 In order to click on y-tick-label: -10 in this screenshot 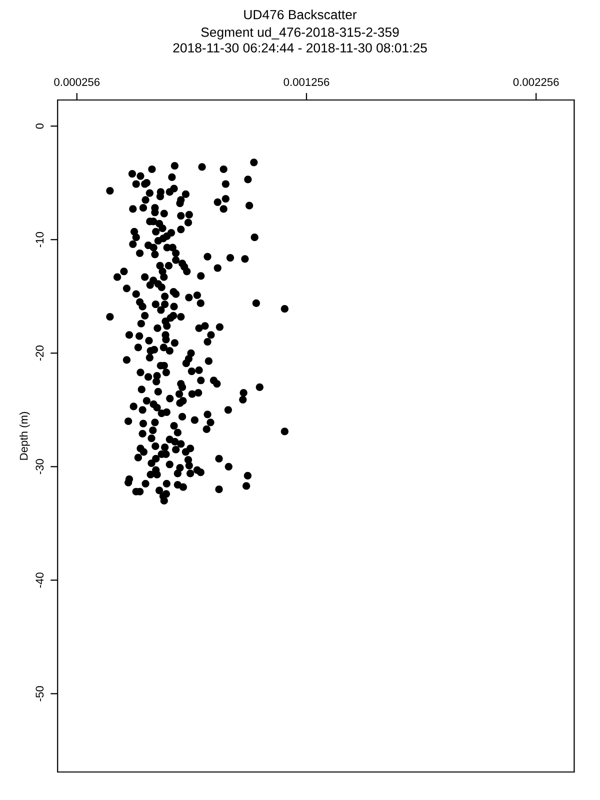, I will do `click(40, 240)`.